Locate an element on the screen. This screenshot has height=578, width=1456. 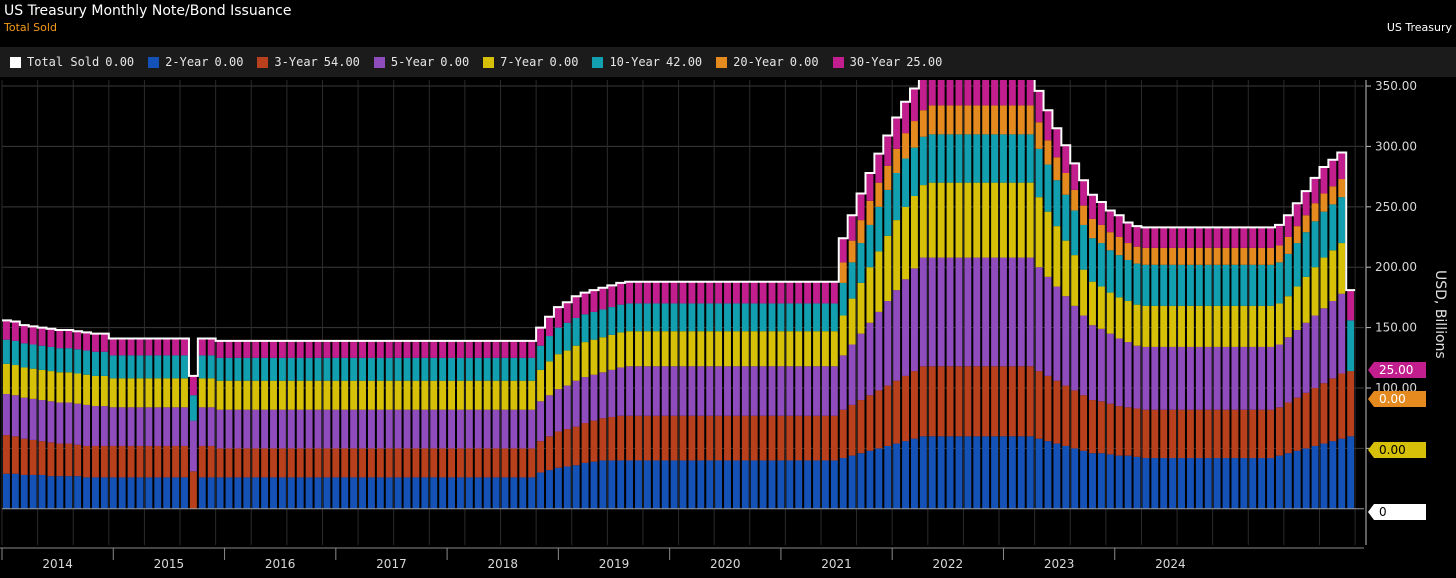
legend-item-7-year: 7-Year 0.00 is located at coordinates (530, 62).